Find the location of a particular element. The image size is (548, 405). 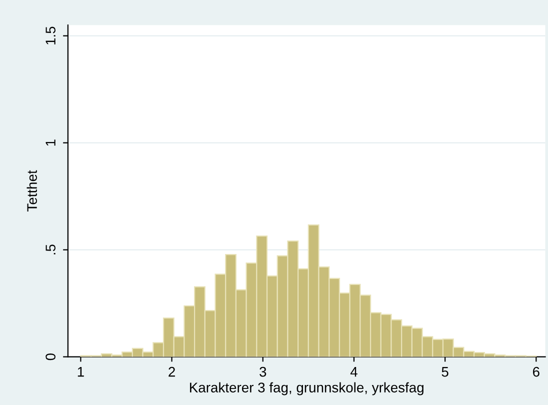

x-tick-label: 2 is located at coordinates (171, 371).